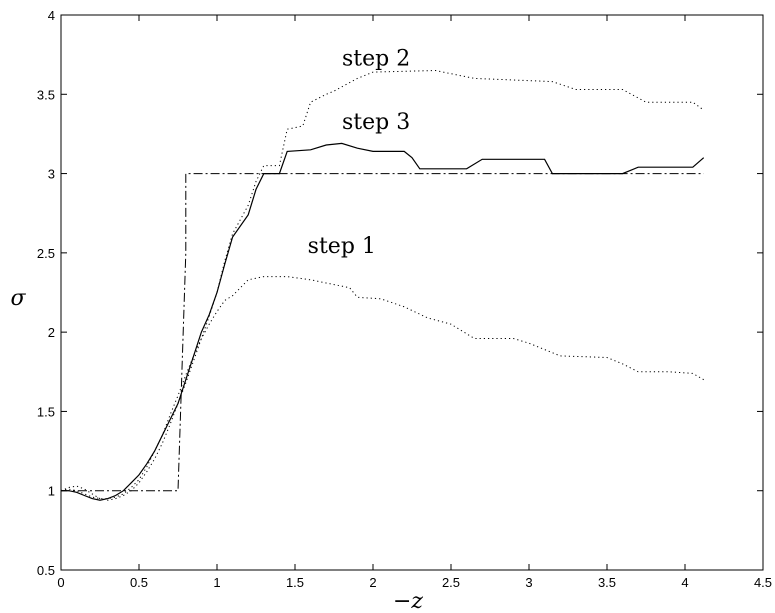 This screenshot has height=613, width=775. Describe the element at coordinates (408, 601) in the screenshot. I see `x-axis-label: −z` at that location.